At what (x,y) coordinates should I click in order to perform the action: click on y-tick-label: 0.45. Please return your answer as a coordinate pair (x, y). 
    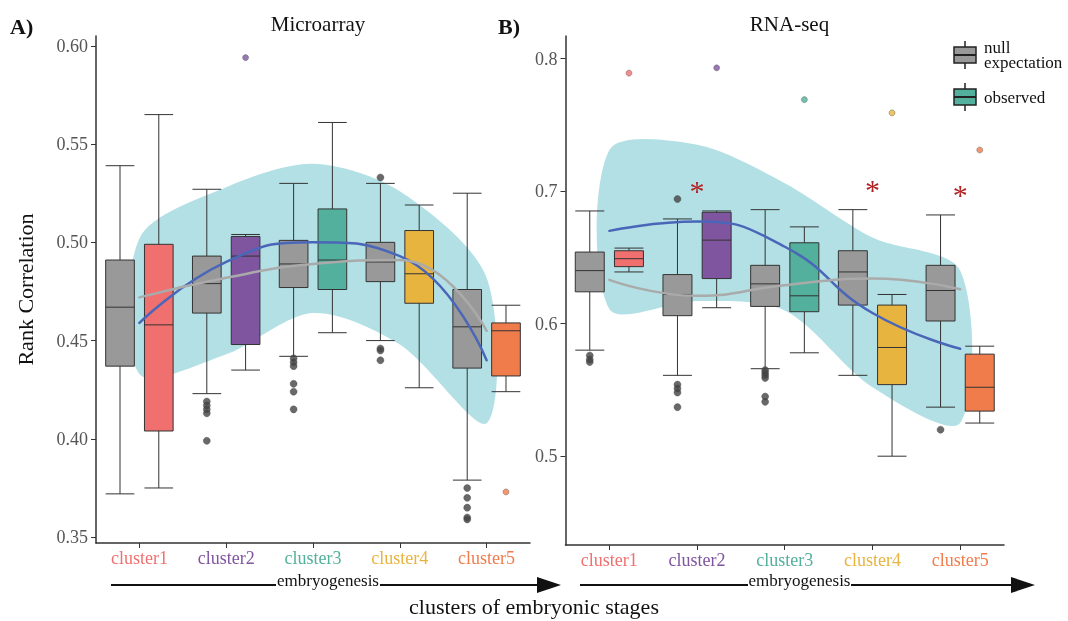
    Looking at the image, I should click on (72, 340).